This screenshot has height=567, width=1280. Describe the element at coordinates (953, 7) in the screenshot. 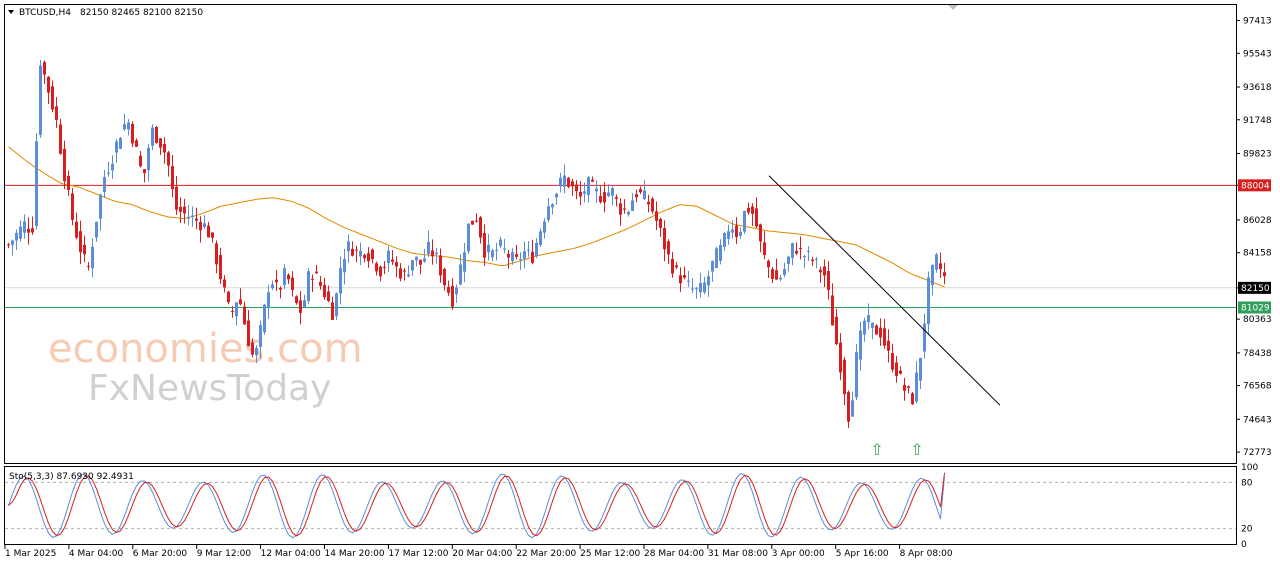

I see `shift-marker-icon` at that location.